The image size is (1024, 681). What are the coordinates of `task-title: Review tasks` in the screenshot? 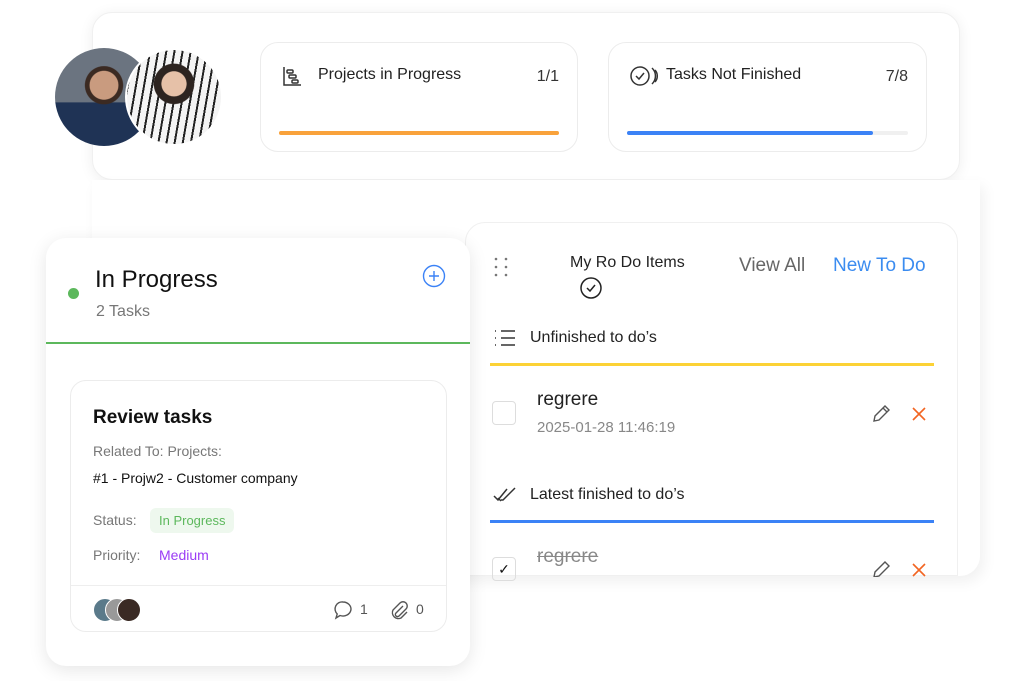 It's located at (153, 417).